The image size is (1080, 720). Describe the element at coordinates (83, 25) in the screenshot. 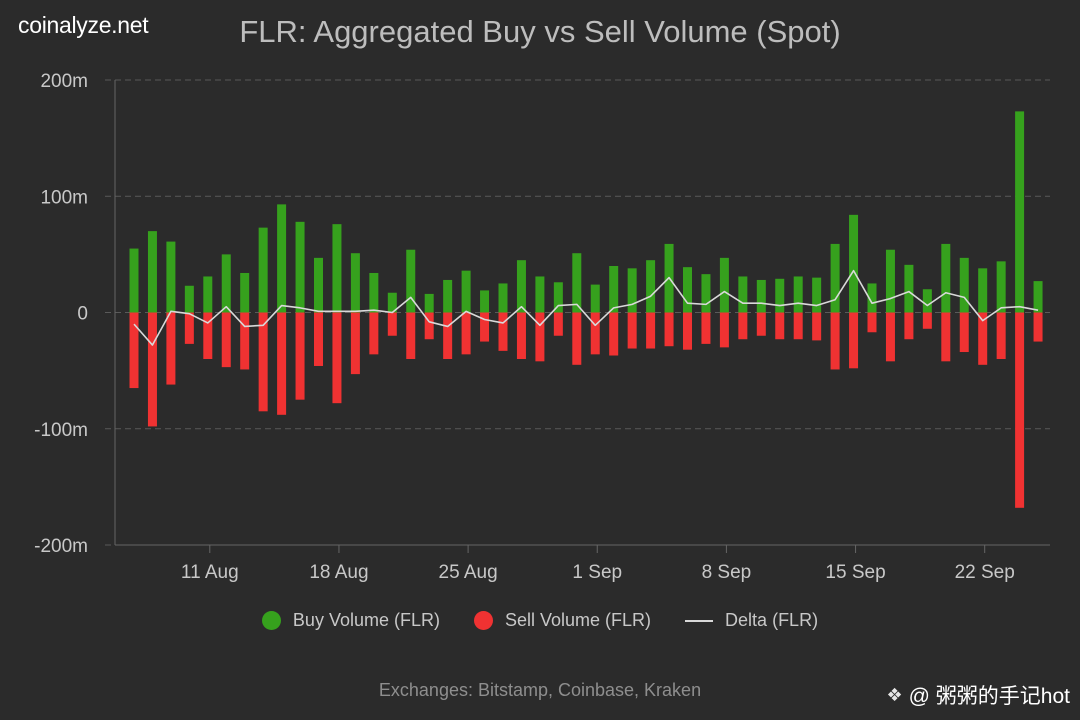

I see `brand-label: coinalyze.net` at that location.